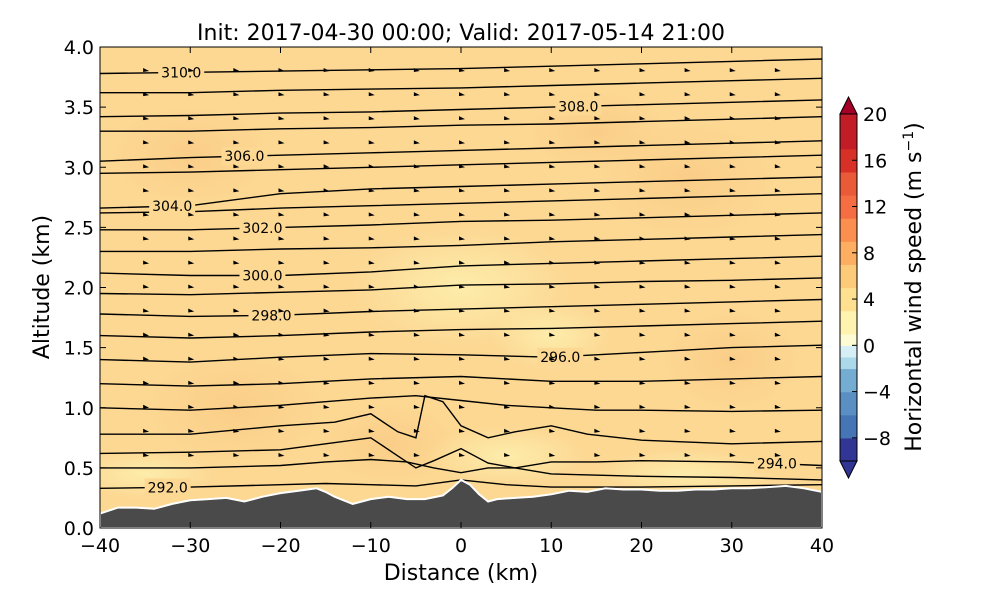 This screenshot has width=1000, height=600. Describe the element at coordinates (877, 393) in the screenshot. I see `colorbar-tick-label: −4` at that location.